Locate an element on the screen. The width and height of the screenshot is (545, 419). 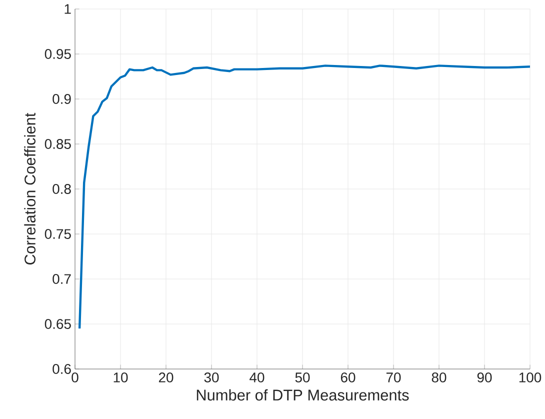
y-tick-label: 1 is located at coordinates (67, 9).